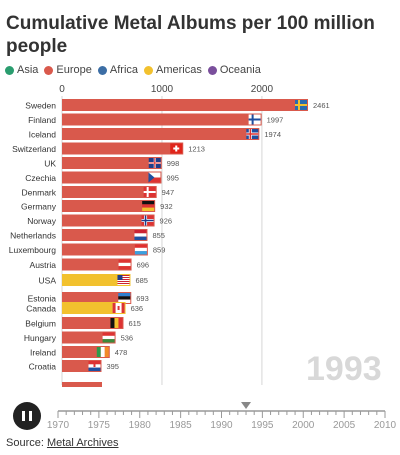  I want to click on category-label-uk: UK, so click(50, 164).